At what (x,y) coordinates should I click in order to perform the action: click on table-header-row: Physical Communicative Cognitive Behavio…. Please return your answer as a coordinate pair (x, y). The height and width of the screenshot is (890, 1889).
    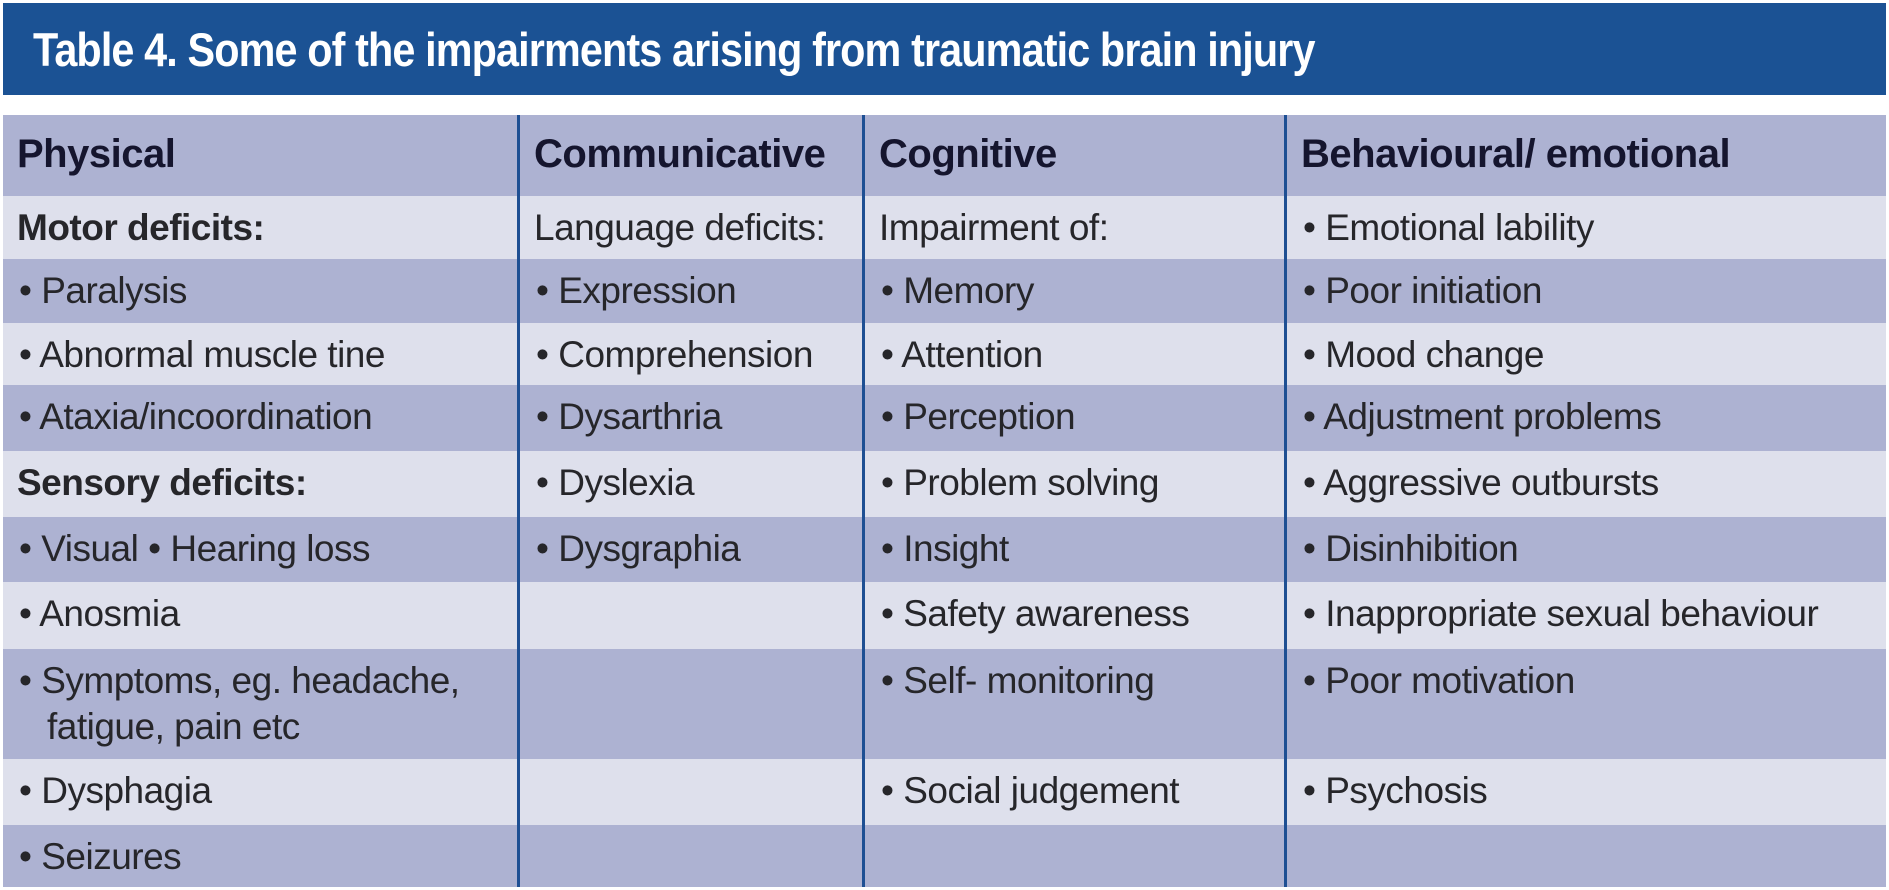
    Looking at the image, I should click on (944, 155).